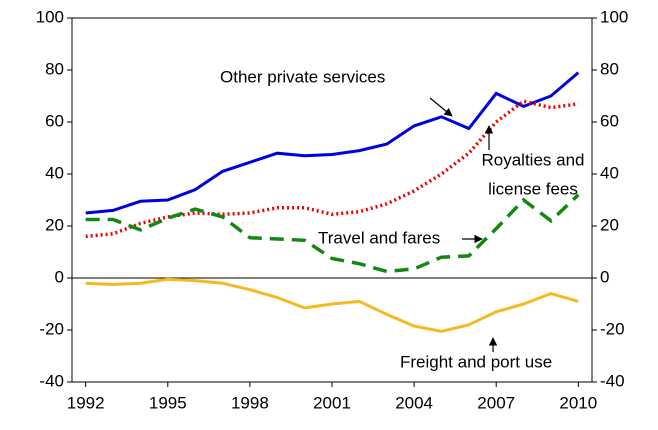 The width and height of the screenshot is (658, 430). What do you see at coordinates (614, 16) in the screenshot?
I see `y2-tick-label: 100` at bounding box center [614, 16].